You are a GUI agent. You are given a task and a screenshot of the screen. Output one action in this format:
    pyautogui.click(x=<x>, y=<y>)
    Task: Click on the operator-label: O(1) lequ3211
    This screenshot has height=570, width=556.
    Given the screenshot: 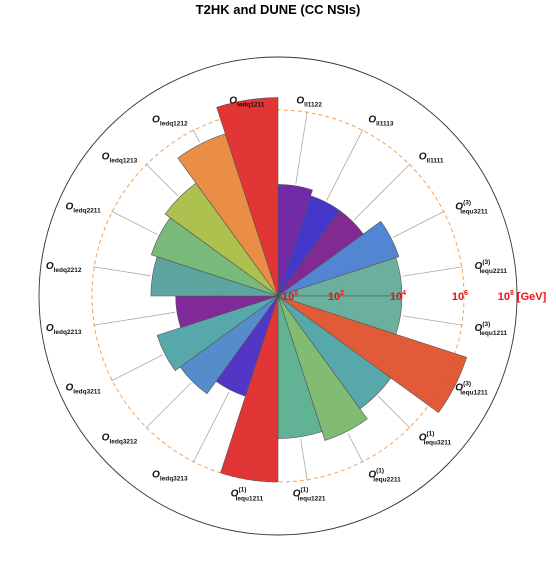 What is the action you would take?
    pyautogui.click(x=435, y=439)
    